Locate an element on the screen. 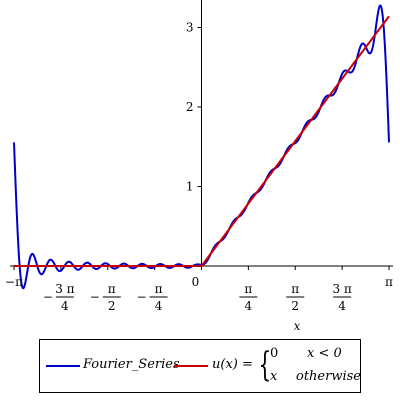 The height and width of the screenshot is (400, 400). case2-condition: otherwise is located at coordinates (328, 376).